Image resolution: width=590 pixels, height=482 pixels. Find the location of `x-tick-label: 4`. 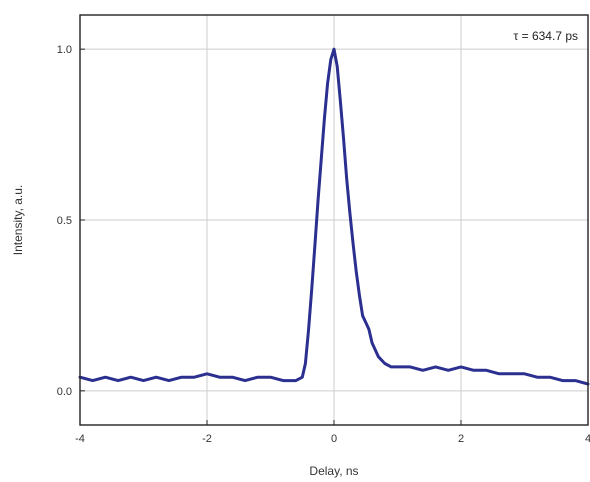

x-tick-label: 4 is located at coordinates (587, 439).